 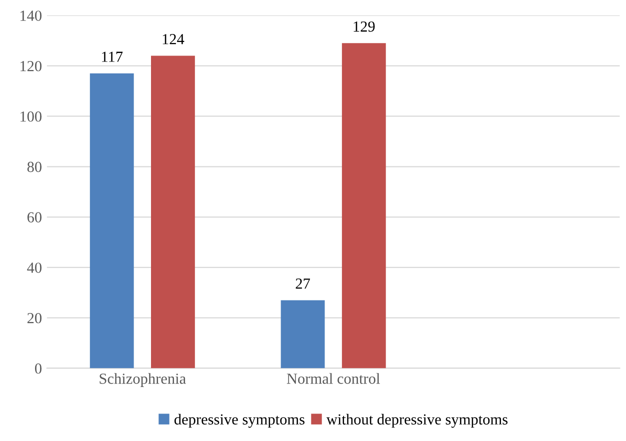 What do you see at coordinates (417, 421) in the screenshot?
I see `legend-label: without depressive symptoms` at bounding box center [417, 421].